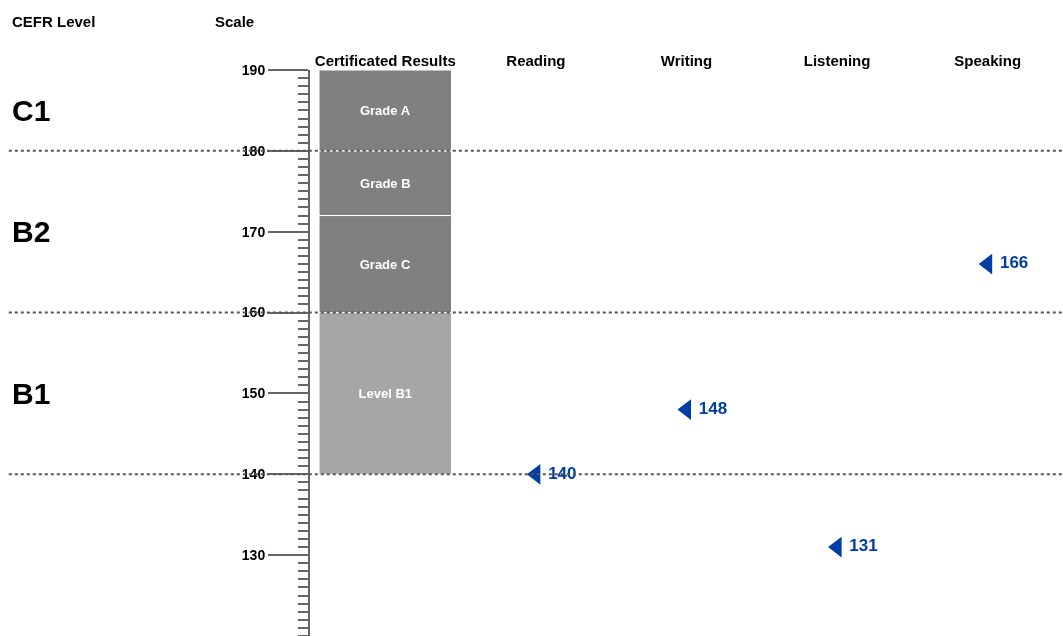 The image size is (1063, 636). Describe the element at coordinates (253, 393) in the screenshot. I see `y-tick-label: 150` at that location.